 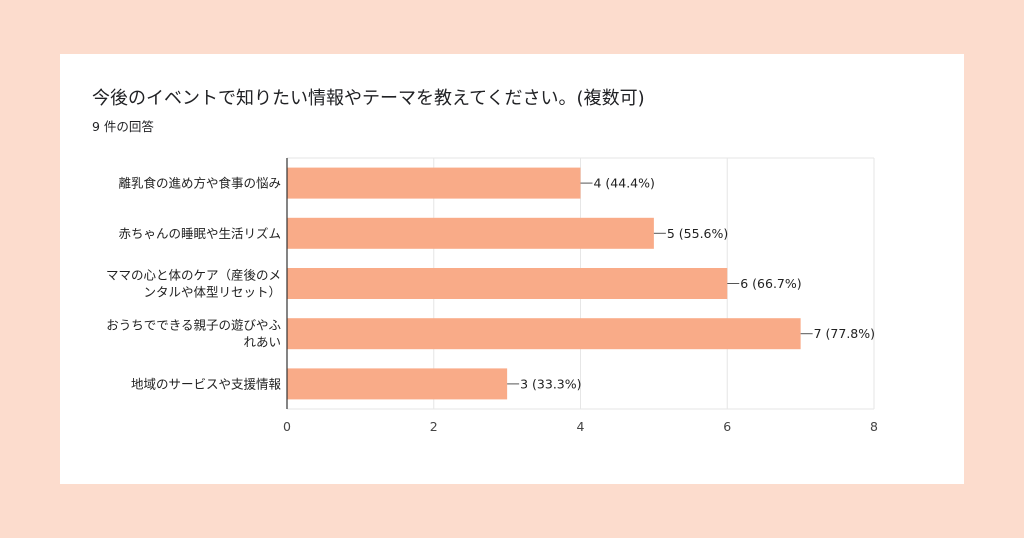 I want to click on response-count: 9 件の回答, so click(x=123, y=126).